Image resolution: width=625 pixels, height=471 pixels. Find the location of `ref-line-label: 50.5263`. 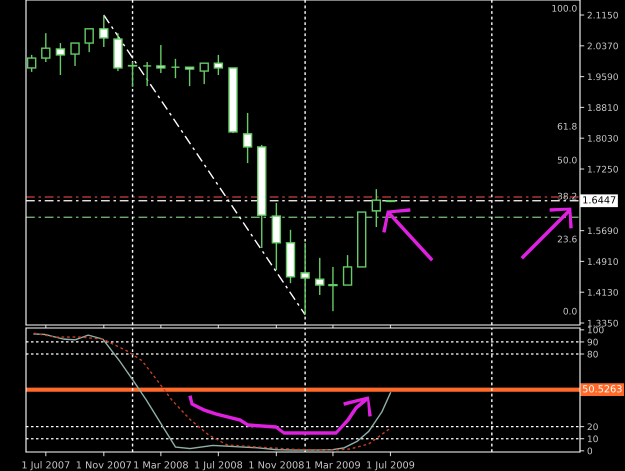

ref-line-label: 50.5263 is located at coordinates (602, 388).